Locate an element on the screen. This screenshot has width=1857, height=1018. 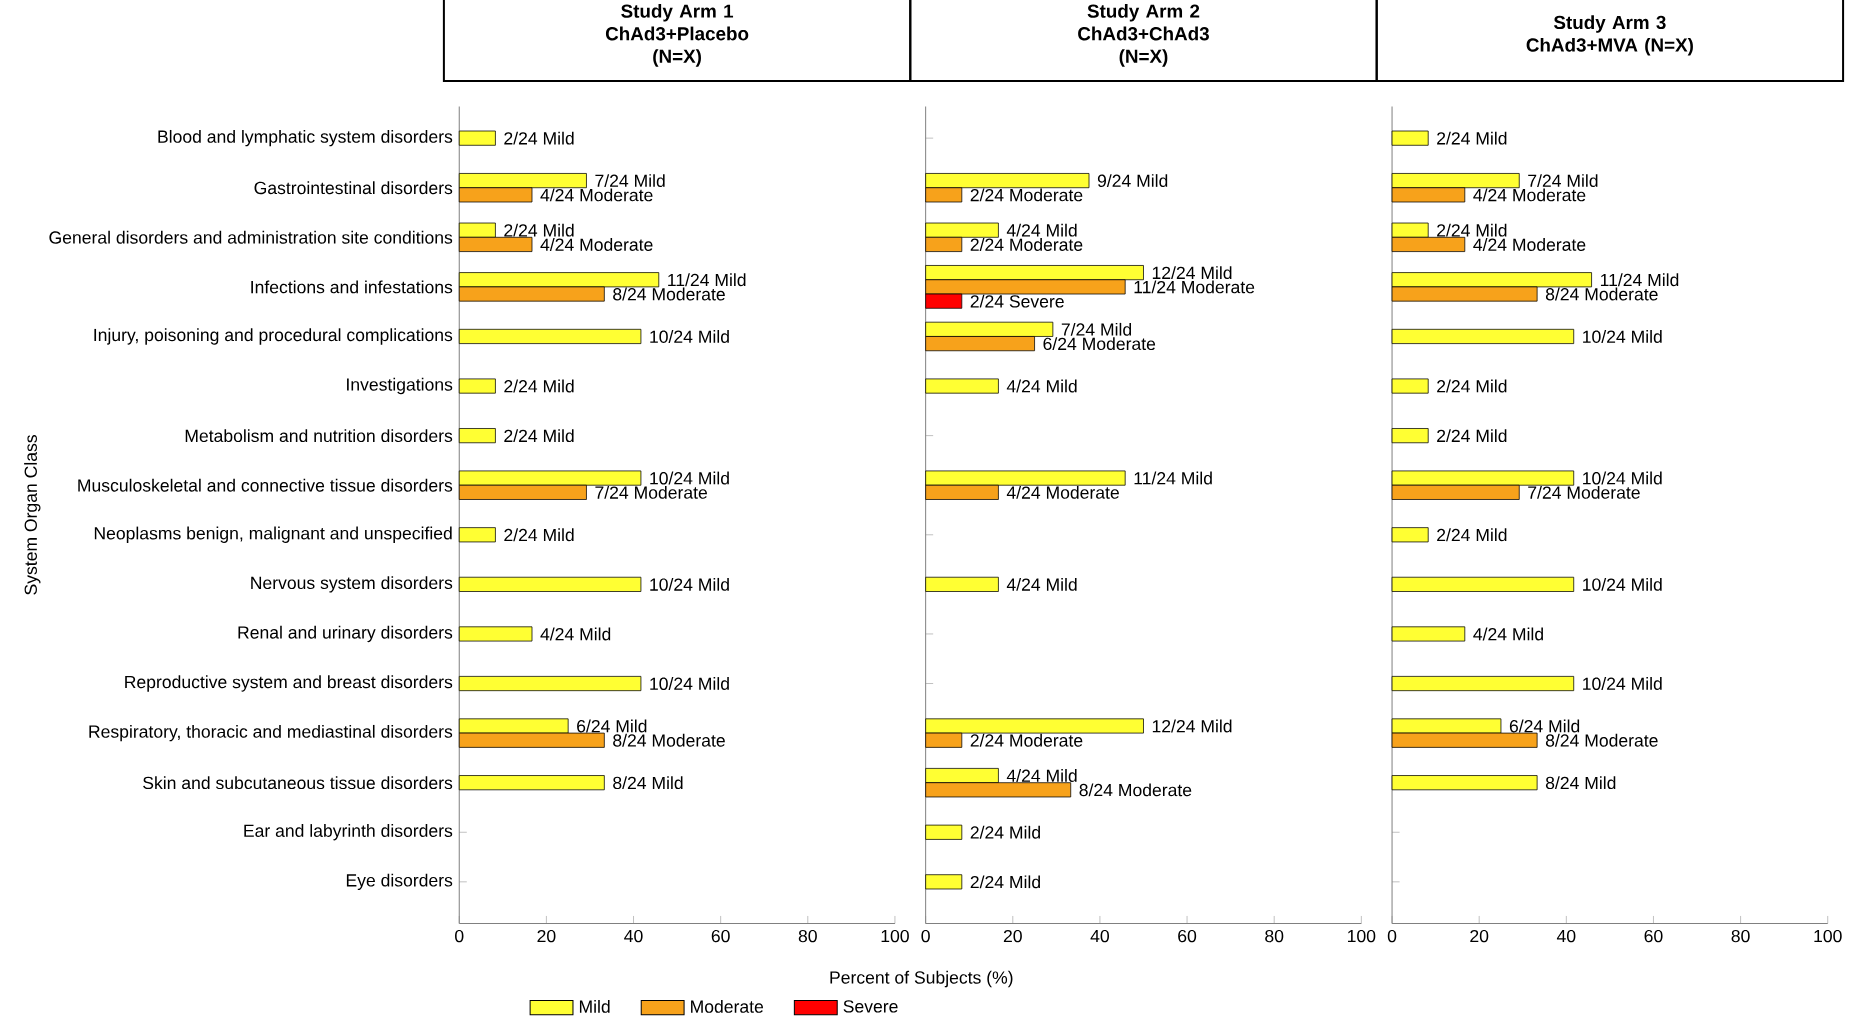
y-tick-label: Injury, poisoning and procedural complications is located at coordinates (273, 336).